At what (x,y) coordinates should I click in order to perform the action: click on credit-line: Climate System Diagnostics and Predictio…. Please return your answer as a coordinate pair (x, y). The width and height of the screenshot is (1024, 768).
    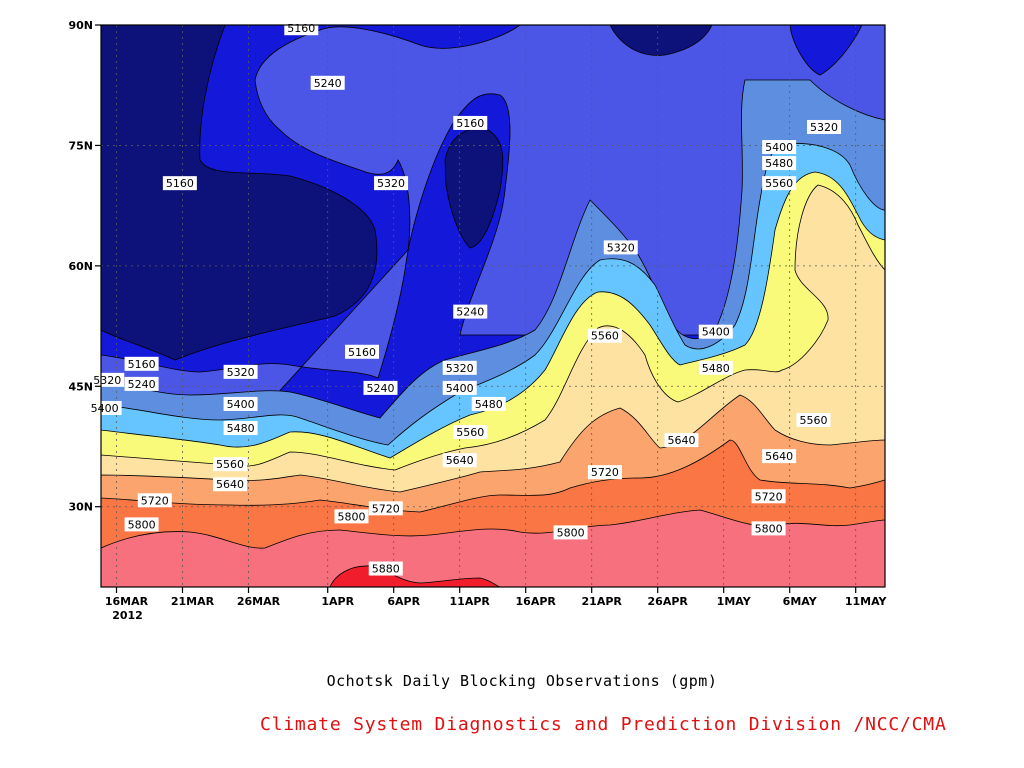
    Looking at the image, I should click on (603, 724).